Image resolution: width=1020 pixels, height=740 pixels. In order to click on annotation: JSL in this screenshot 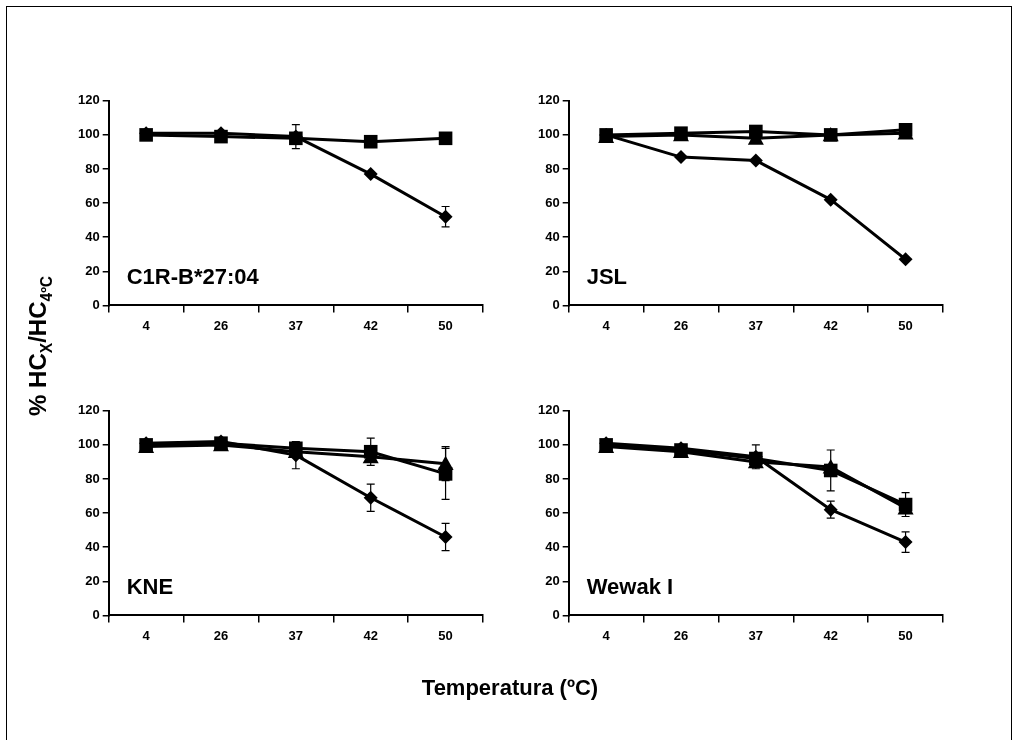, I will do `click(607, 277)`.